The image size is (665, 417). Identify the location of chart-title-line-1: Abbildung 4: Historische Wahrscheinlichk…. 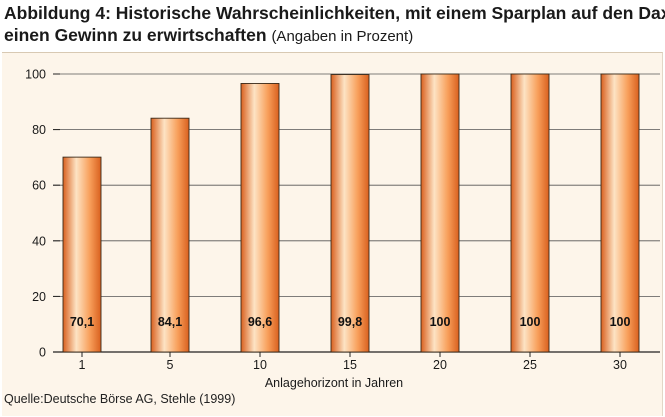
(334, 13).